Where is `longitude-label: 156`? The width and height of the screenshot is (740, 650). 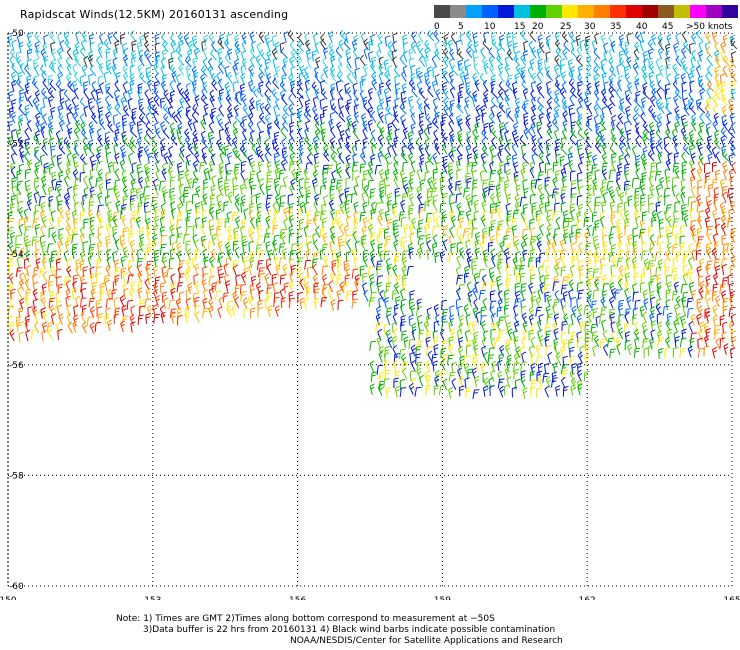
longitude-label: 156 is located at coordinates (297, 598).